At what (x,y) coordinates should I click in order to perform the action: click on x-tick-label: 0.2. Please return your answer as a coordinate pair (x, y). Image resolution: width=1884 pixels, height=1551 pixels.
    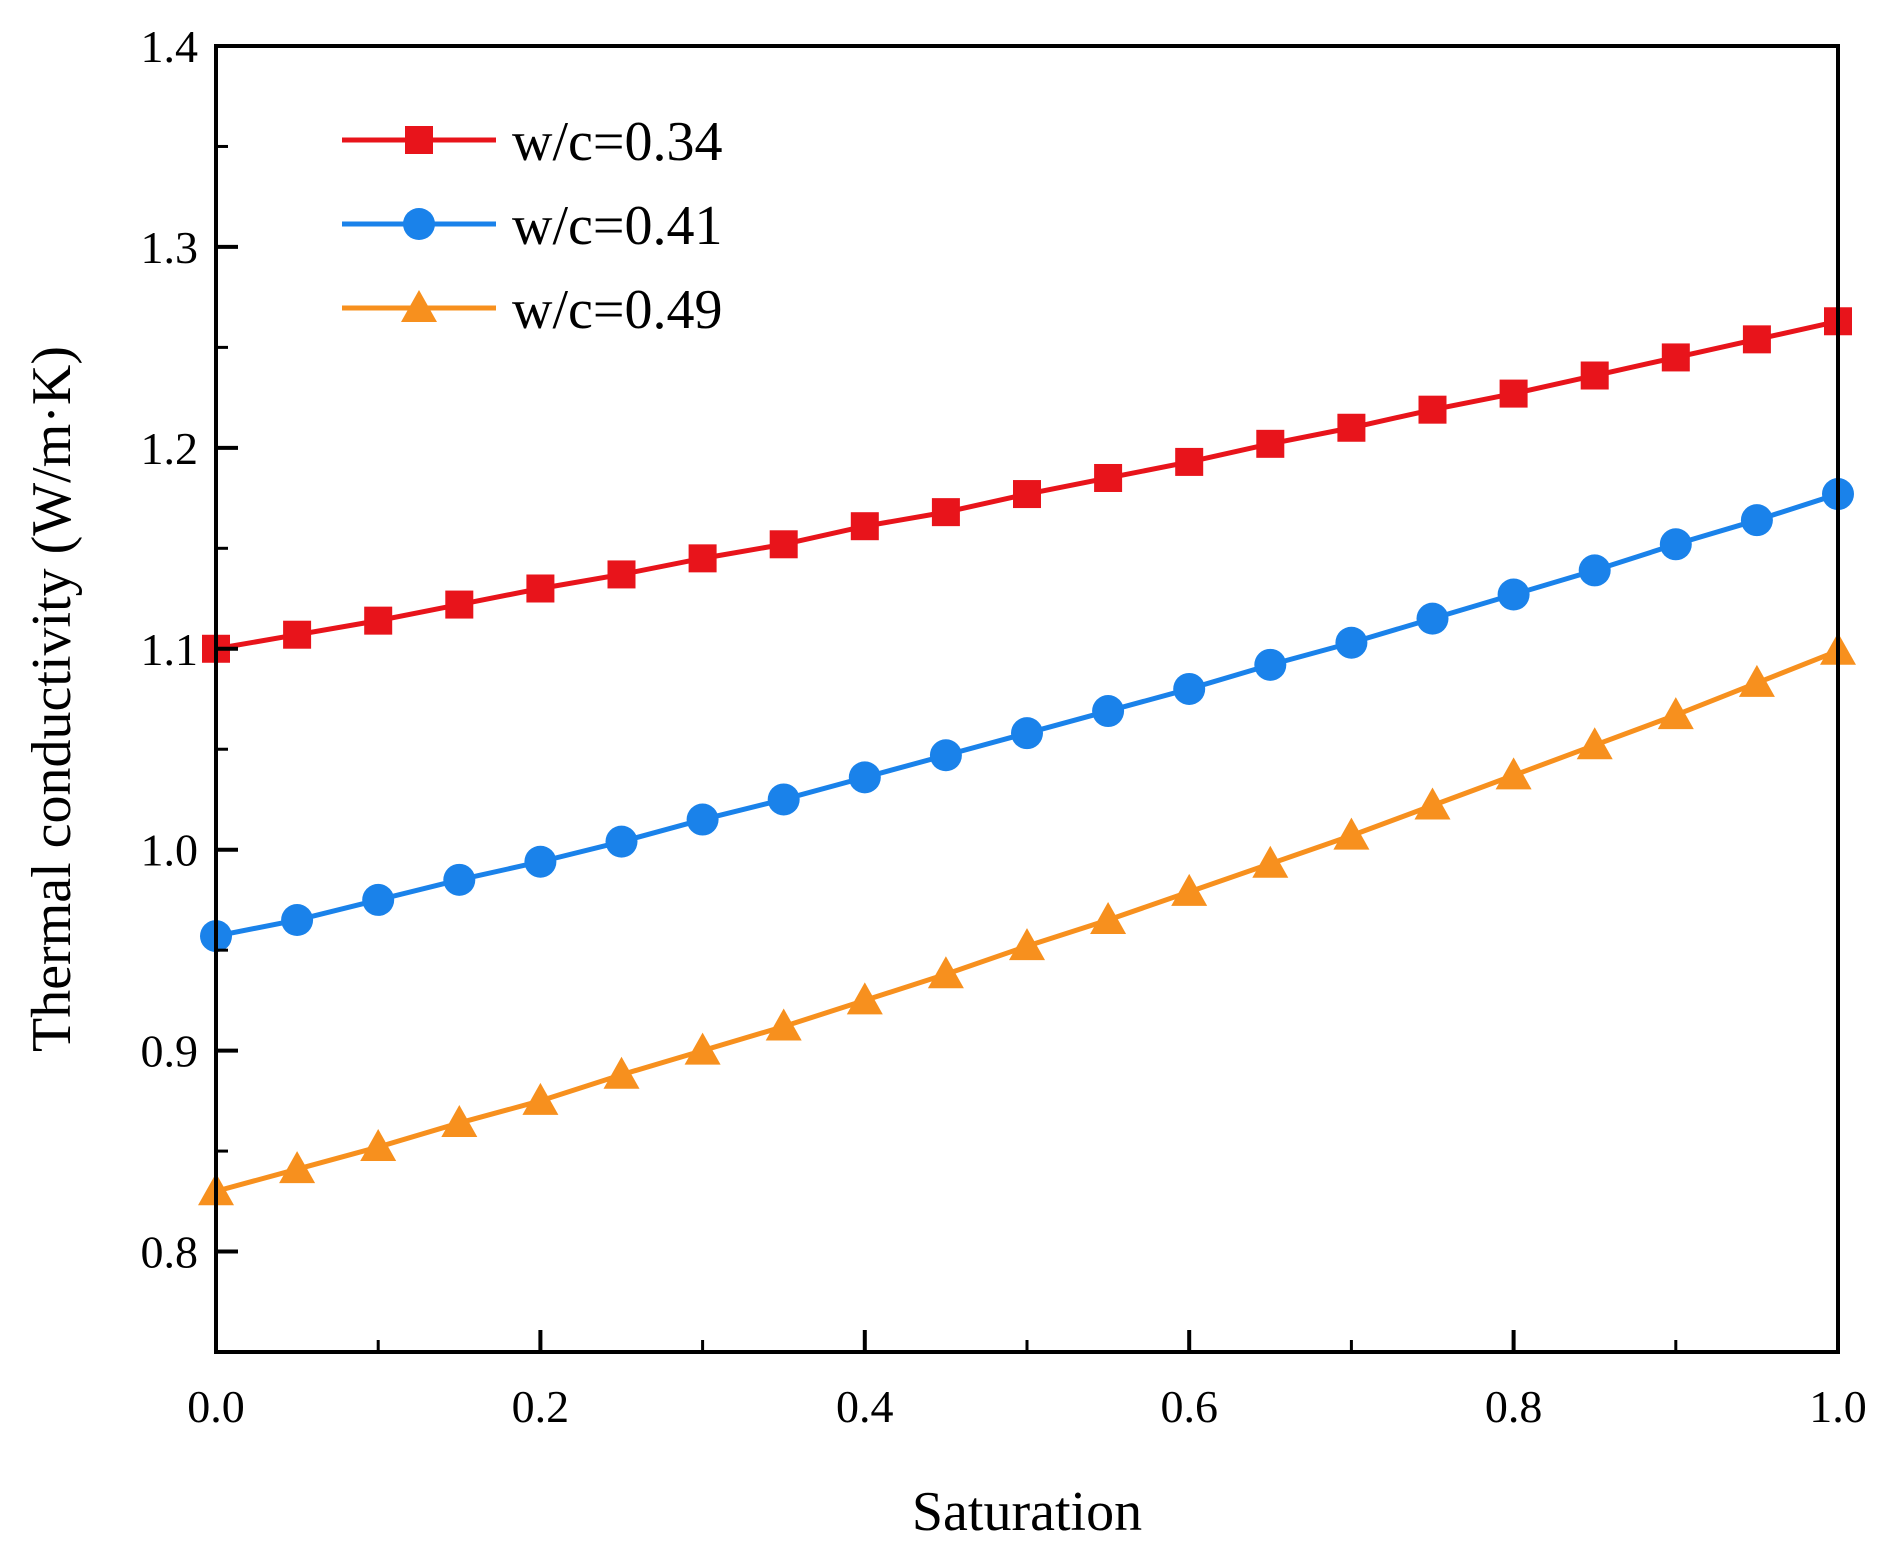
    Looking at the image, I should click on (541, 1406).